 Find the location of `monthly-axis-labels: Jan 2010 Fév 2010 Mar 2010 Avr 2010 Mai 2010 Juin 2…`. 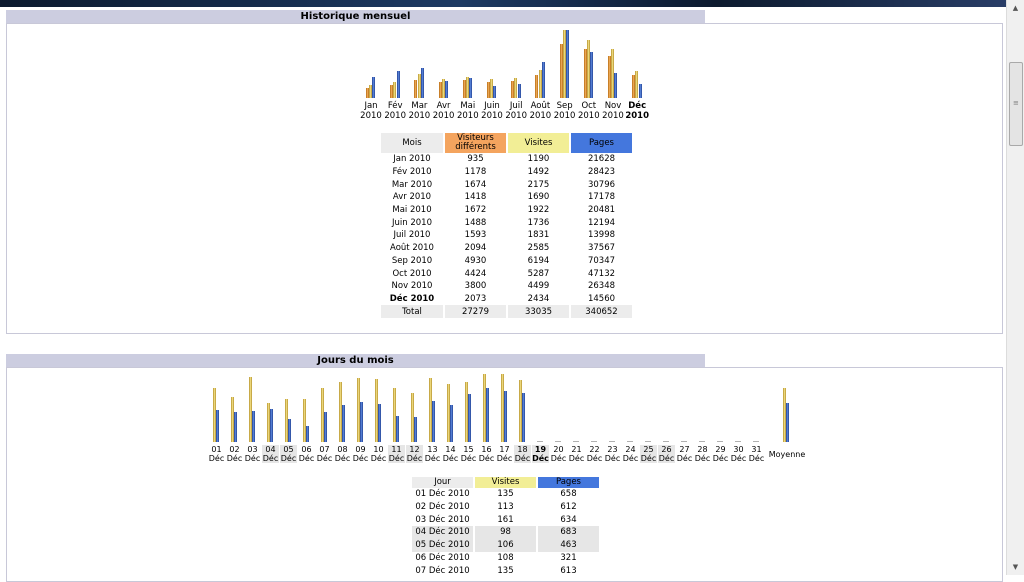

monthly-axis-labels: Jan 2010 Fév 2010 Mar 2010 Avr 2010 Mai 2010 Juin 2… is located at coordinates (511, 112).